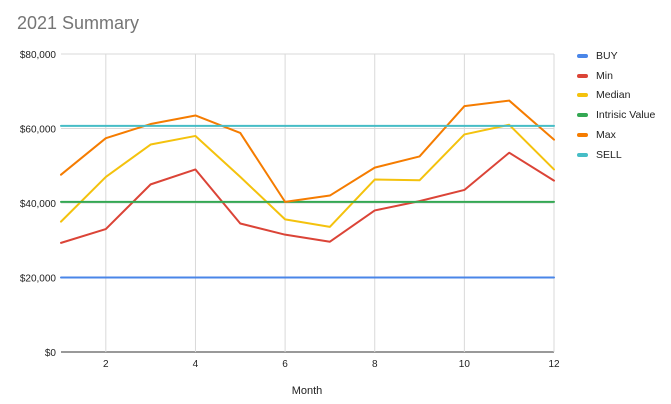  What do you see at coordinates (38, 55) in the screenshot?
I see `y-tick-label: $80,000` at bounding box center [38, 55].